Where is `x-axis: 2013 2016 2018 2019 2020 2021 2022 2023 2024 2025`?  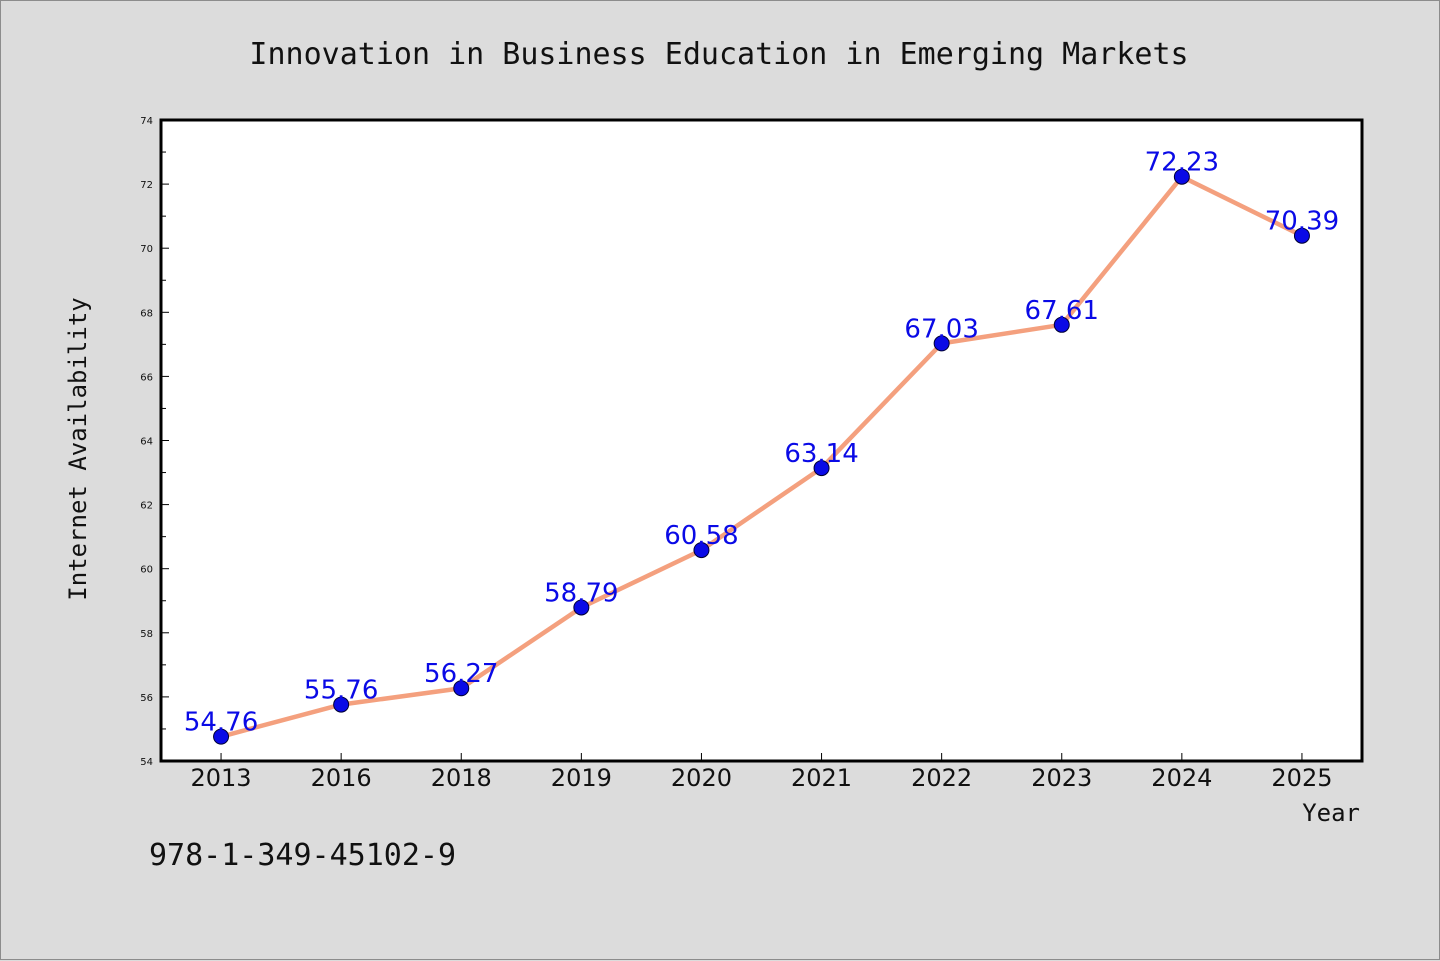
x-axis: 2013 2016 2018 2019 2020 2021 2022 2023 2024 2025 is located at coordinates (761, 772).